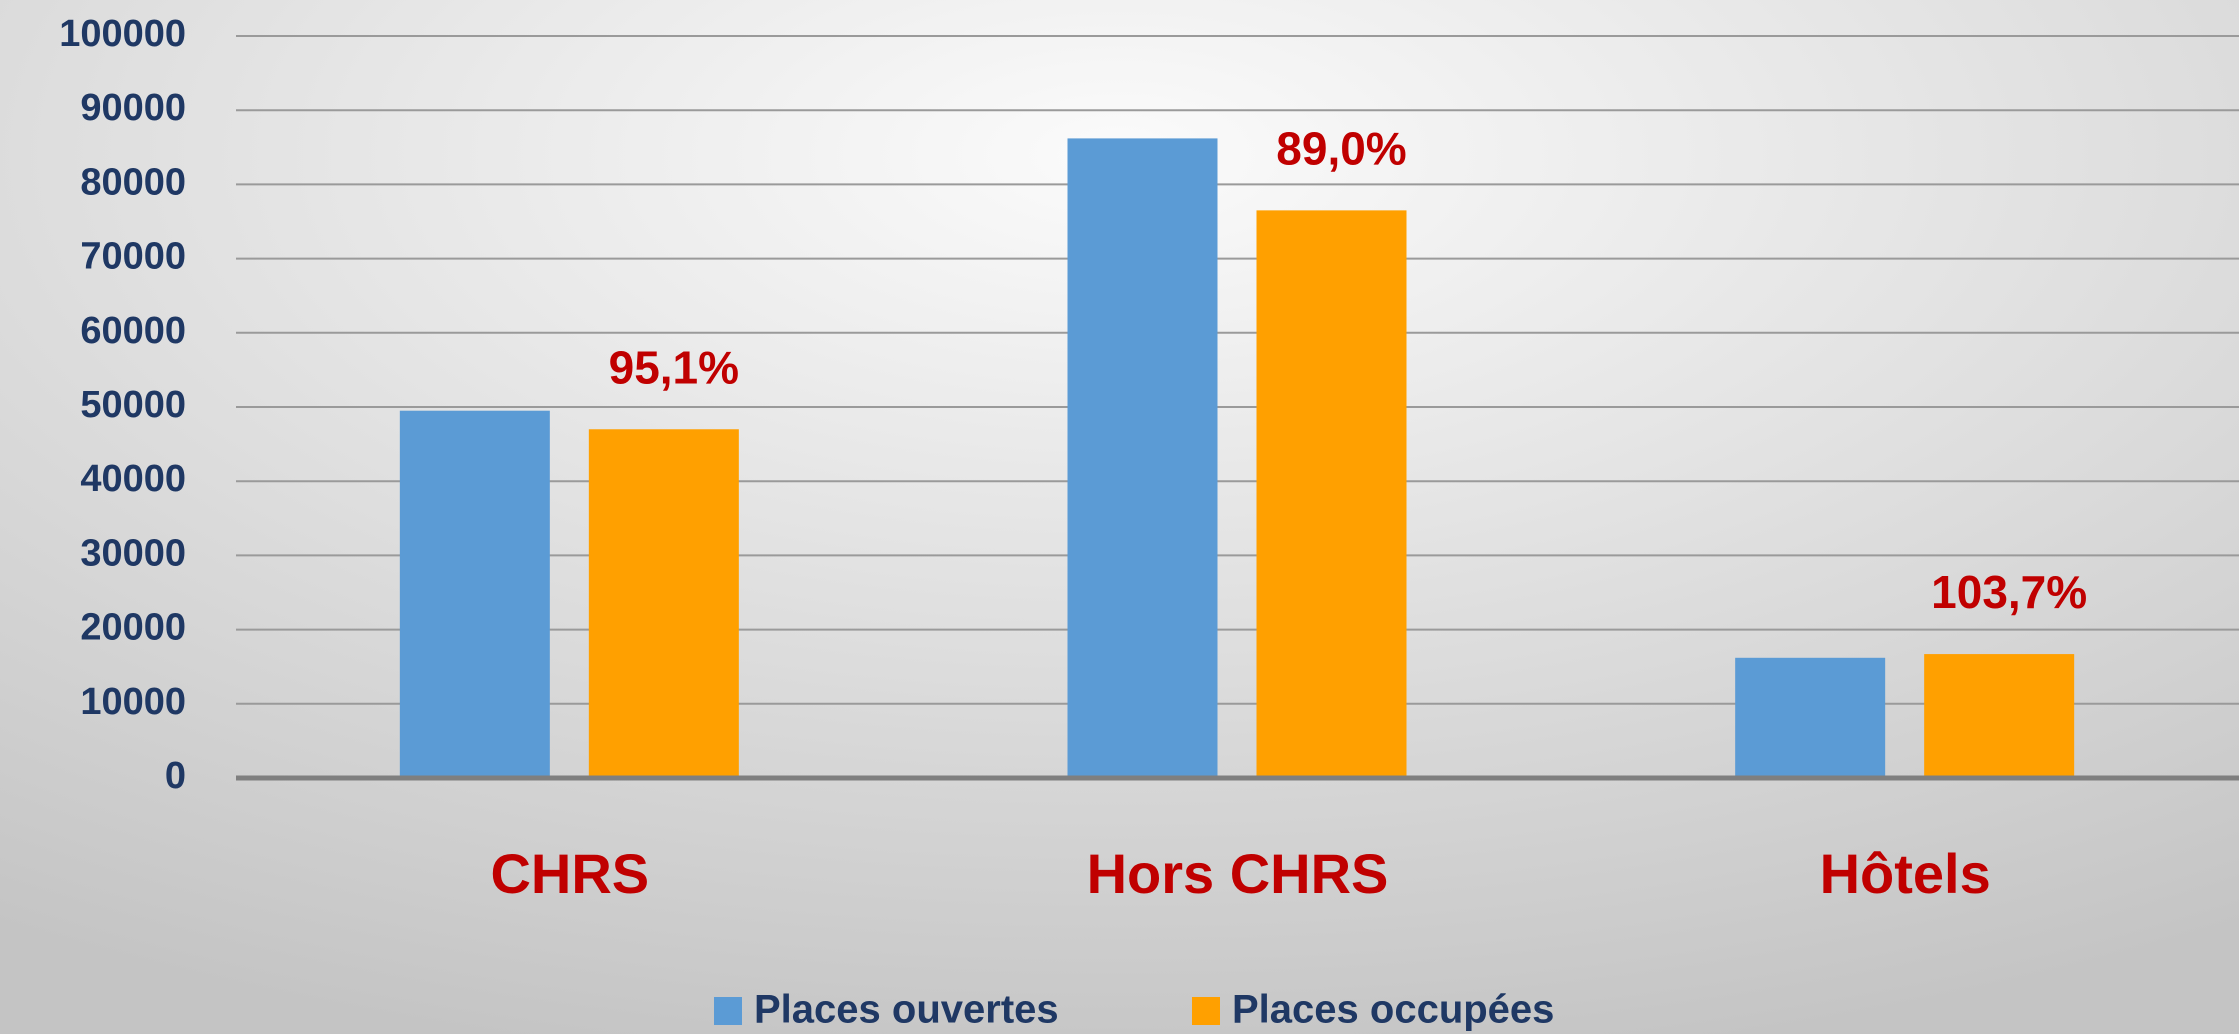  What do you see at coordinates (133, 257) in the screenshot?
I see `y-tick-label: 70000` at bounding box center [133, 257].